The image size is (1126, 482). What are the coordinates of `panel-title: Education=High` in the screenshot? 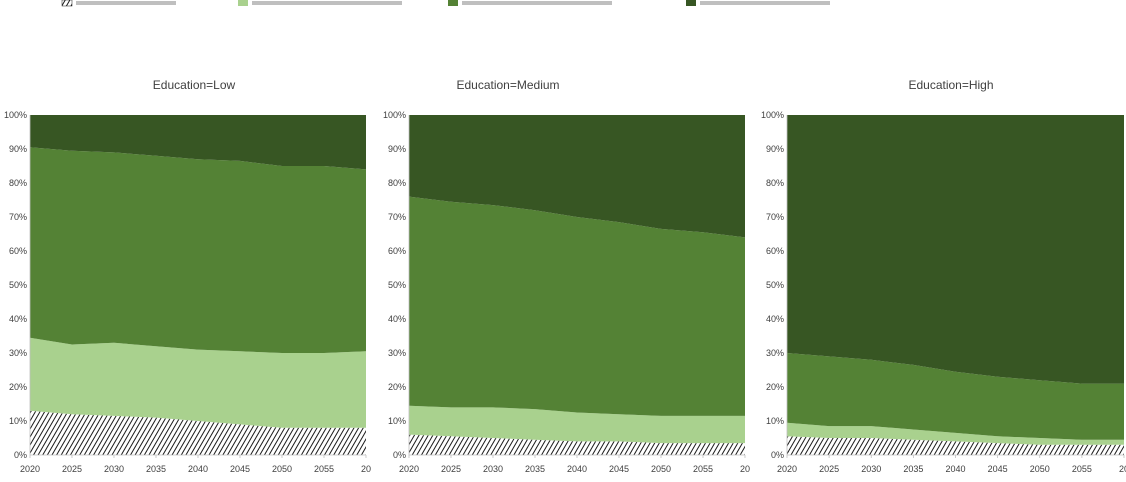 It's located at (950, 85).